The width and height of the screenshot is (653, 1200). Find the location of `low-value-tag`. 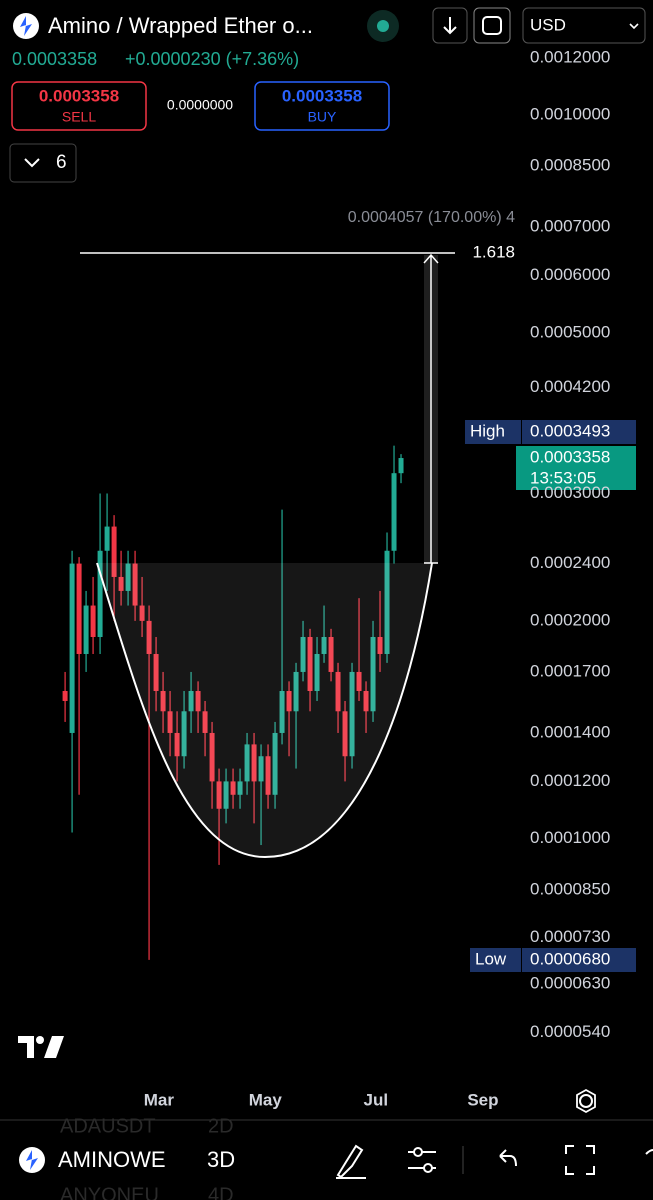

low-value-tag is located at coordinates (579, 960).